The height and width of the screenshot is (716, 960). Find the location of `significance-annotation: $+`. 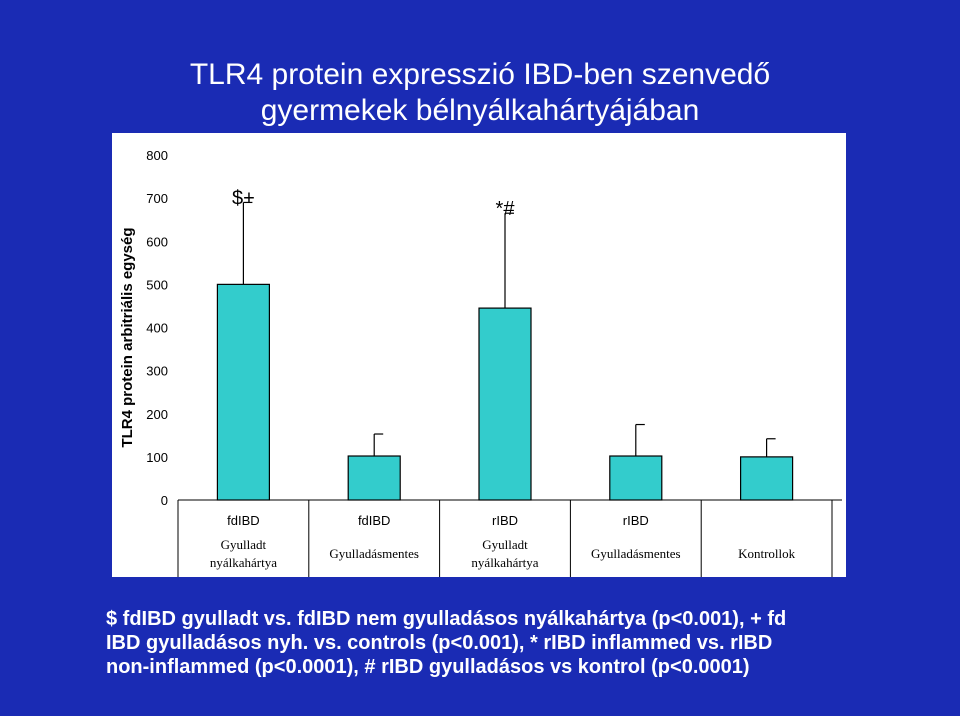

significance-annotation: $+ is located at coordinates (243, 198).